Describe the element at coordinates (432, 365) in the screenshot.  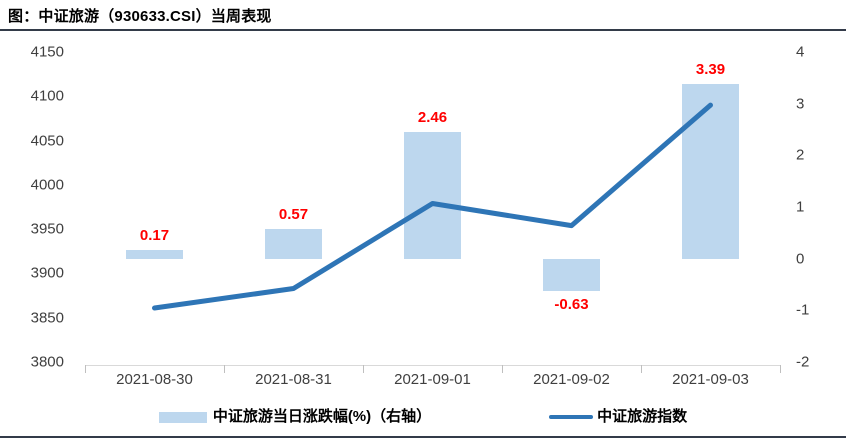
I see `x-axis-line` at that location.